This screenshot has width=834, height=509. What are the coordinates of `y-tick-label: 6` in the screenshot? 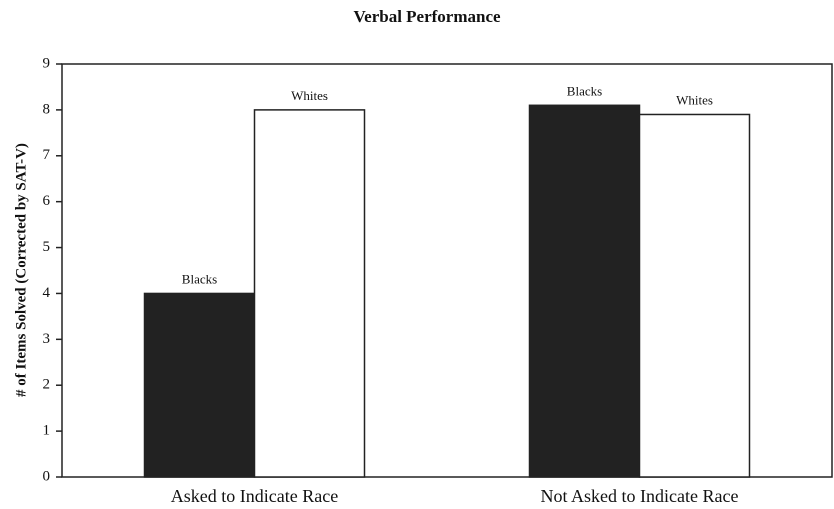 It's located at (47, 201).